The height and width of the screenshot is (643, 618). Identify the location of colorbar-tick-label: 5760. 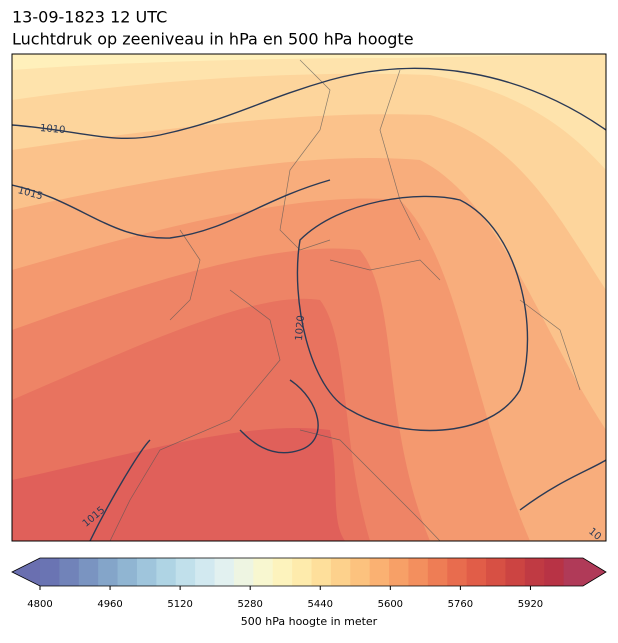
(460, 604).